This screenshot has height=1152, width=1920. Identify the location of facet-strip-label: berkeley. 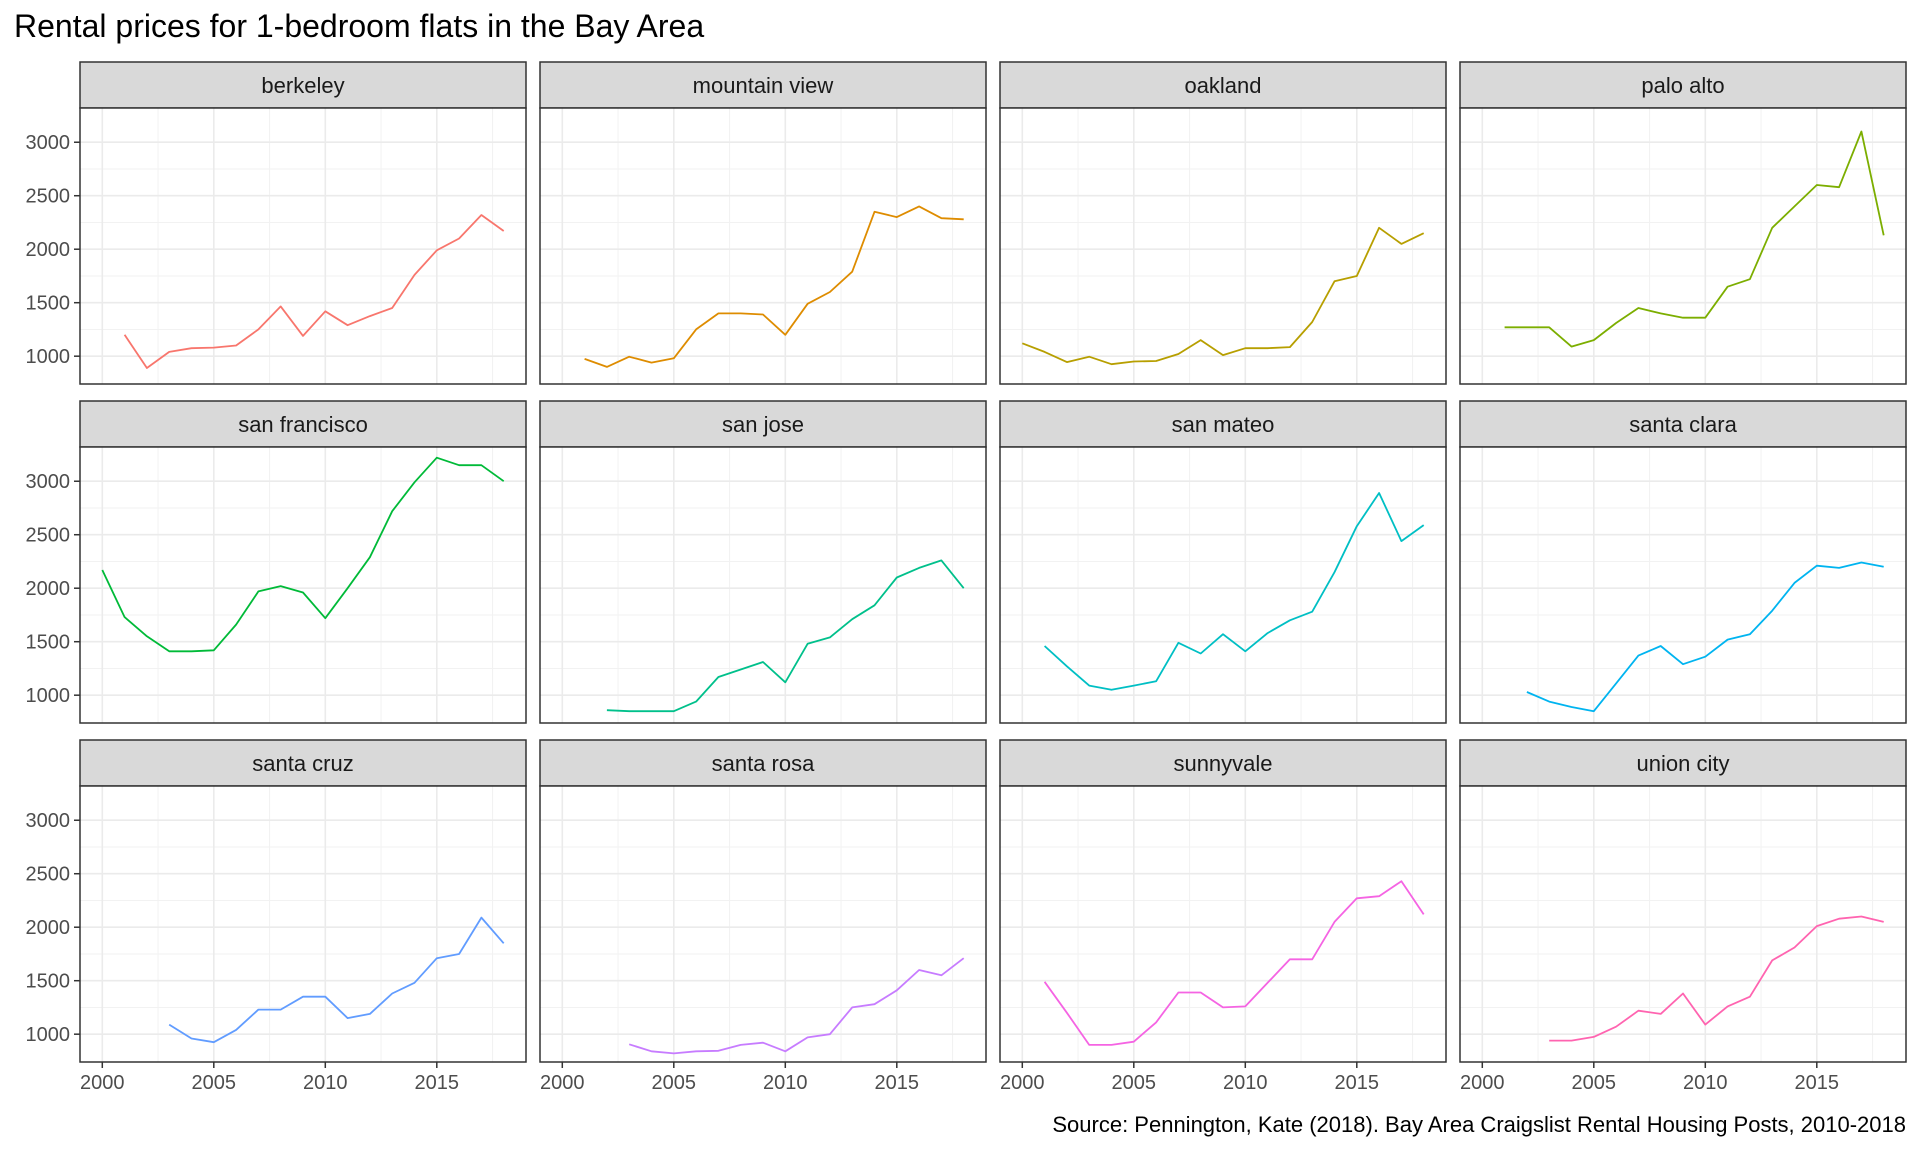
(302, 85).